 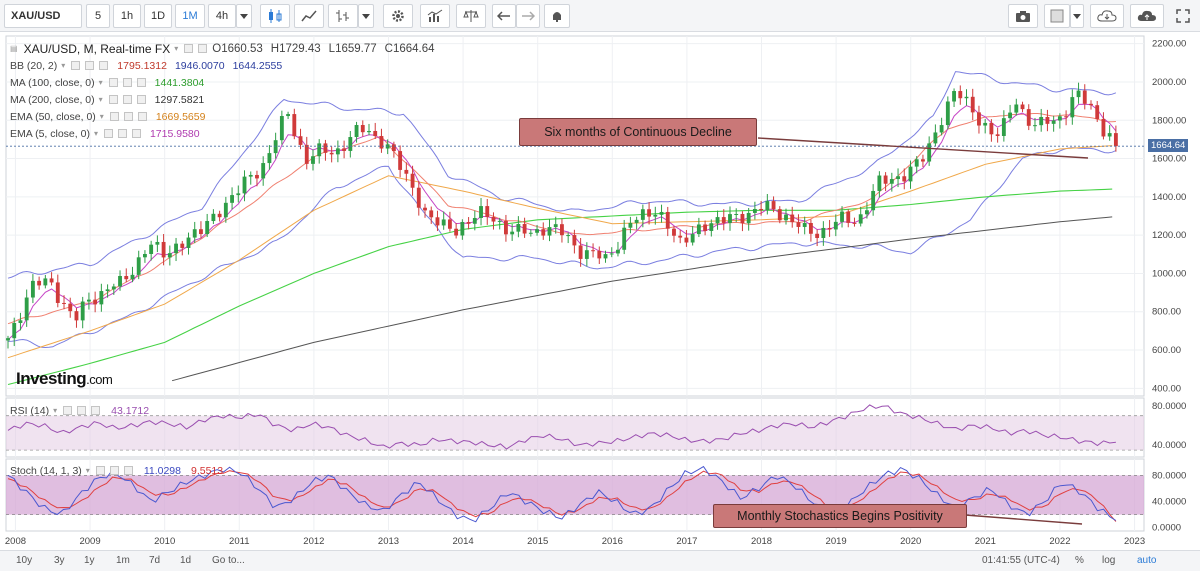 I want to click on color-picker-button, so click(x=1057, y=16).